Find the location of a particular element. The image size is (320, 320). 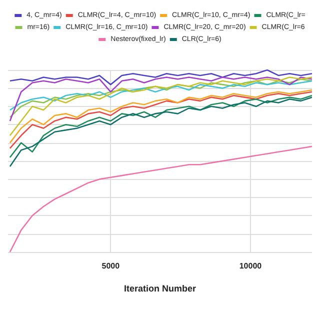

x-axis-title: Iteration Number is located at coordinates (160, 289).